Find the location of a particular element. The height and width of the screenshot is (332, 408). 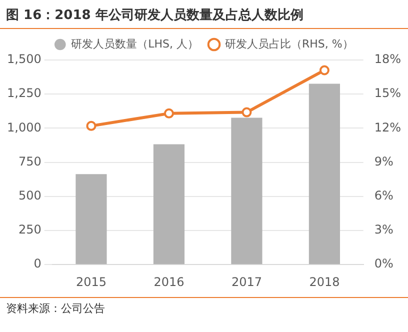

y-tick-label: 1,000 is located at coordinates (24, 127).